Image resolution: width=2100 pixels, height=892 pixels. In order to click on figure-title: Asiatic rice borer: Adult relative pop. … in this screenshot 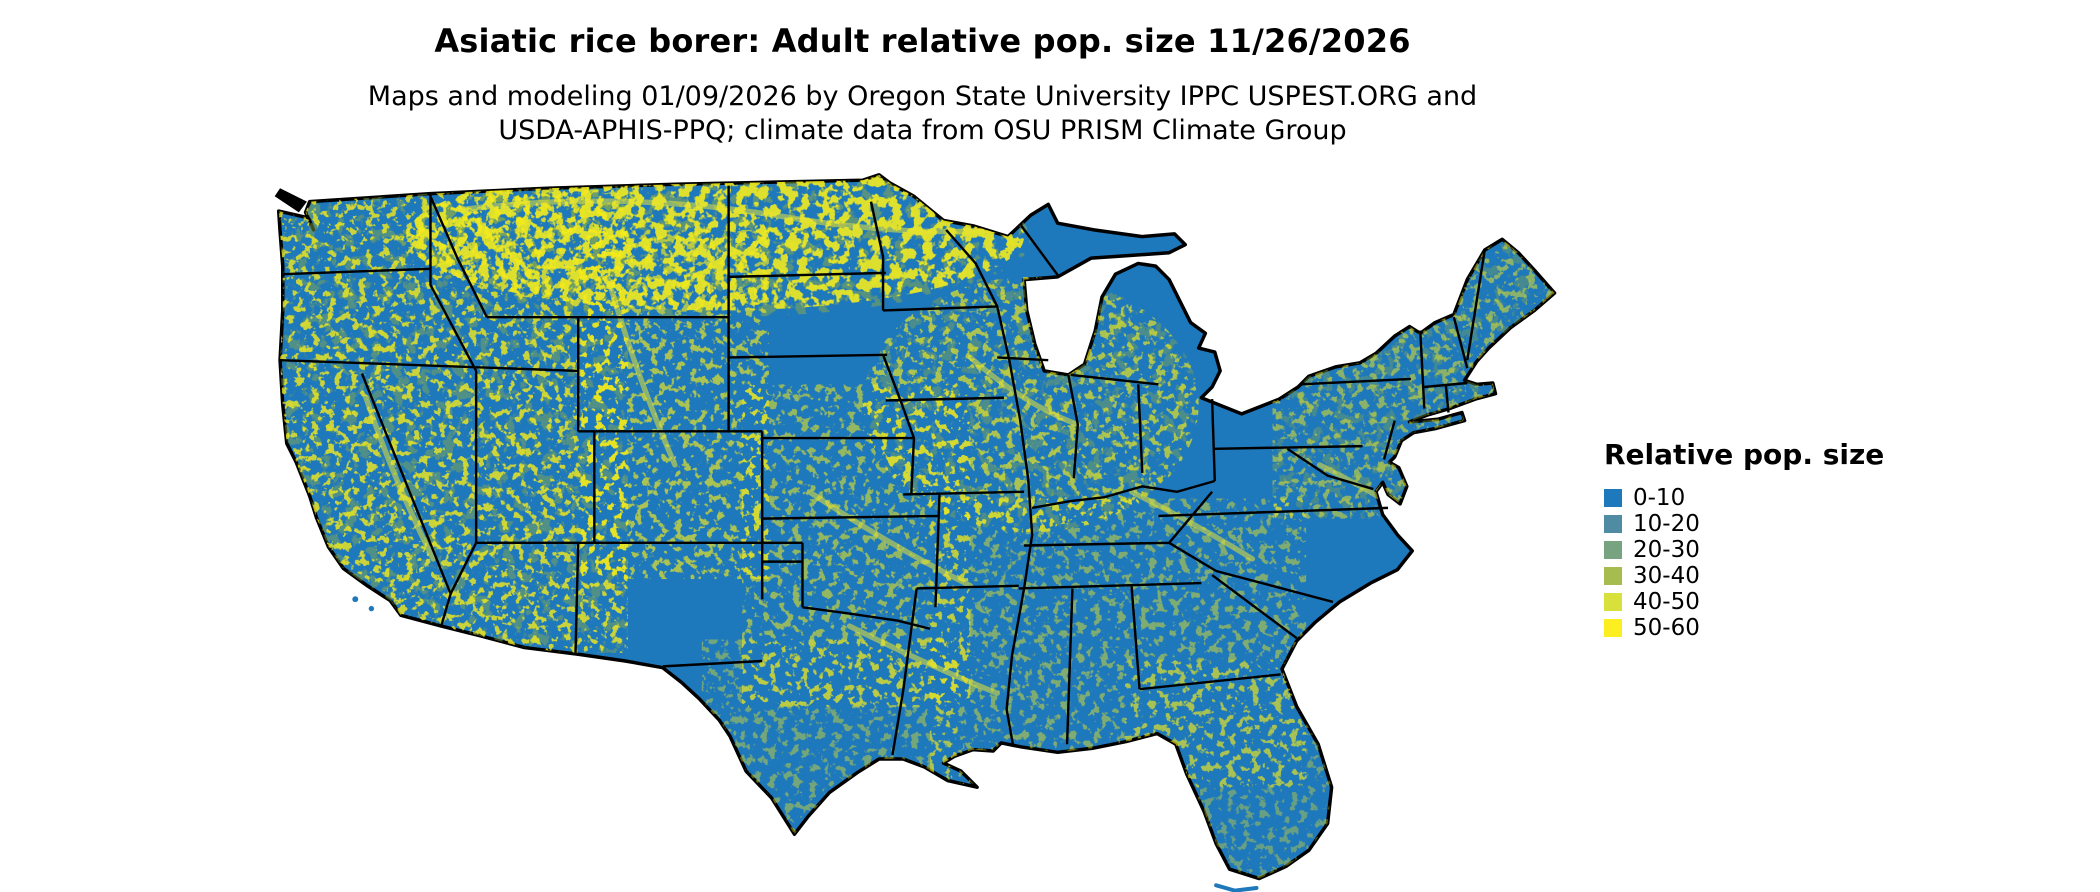, I will do `click(922, 41)`.